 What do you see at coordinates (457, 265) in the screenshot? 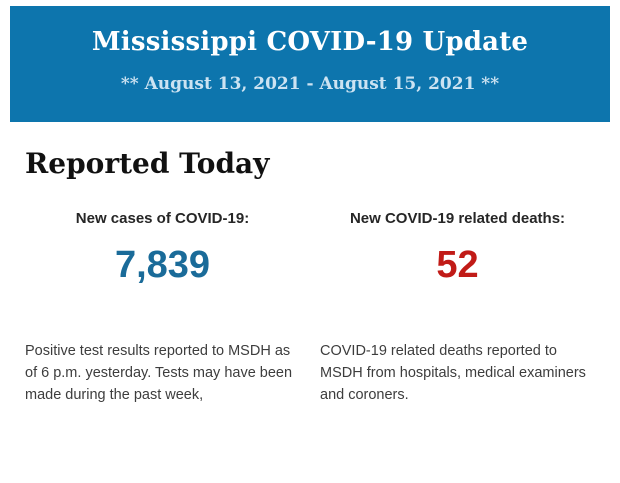
I see `new-deaths-value: 52` at bounding box center [457, 265].